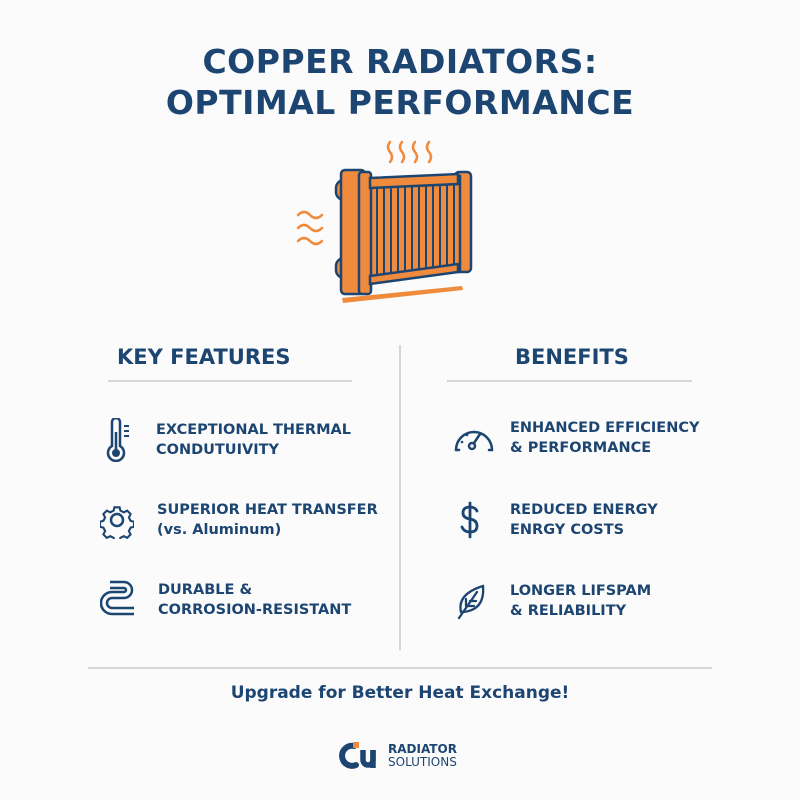 The width and height of the screenshot is (800, 800). I want to click on feature-line-2: (vs. Aluminum), so click(219, 530).